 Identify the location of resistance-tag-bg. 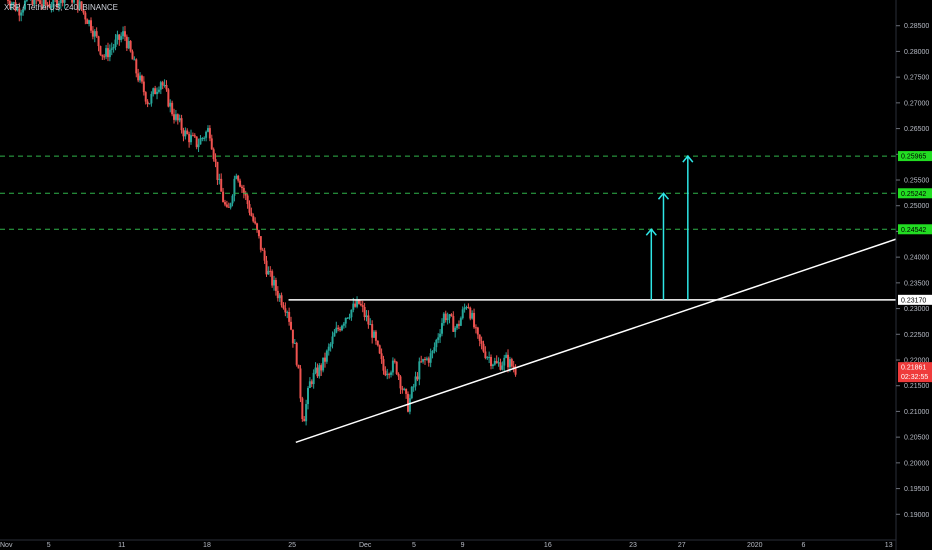
(915, 299).